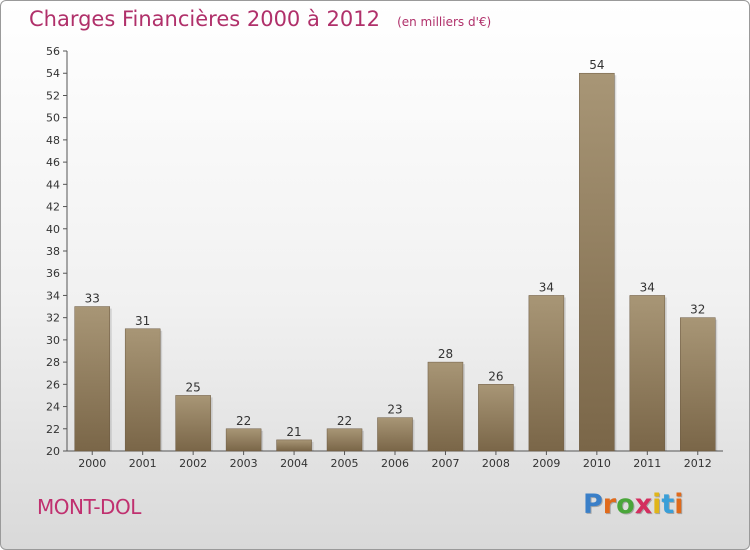 Image resolution: width=750 pixels, height=550 pixels. Describe the element at coordinates (445, 463) in the screenshot. I see `x-tick-label: 2007` at that location.